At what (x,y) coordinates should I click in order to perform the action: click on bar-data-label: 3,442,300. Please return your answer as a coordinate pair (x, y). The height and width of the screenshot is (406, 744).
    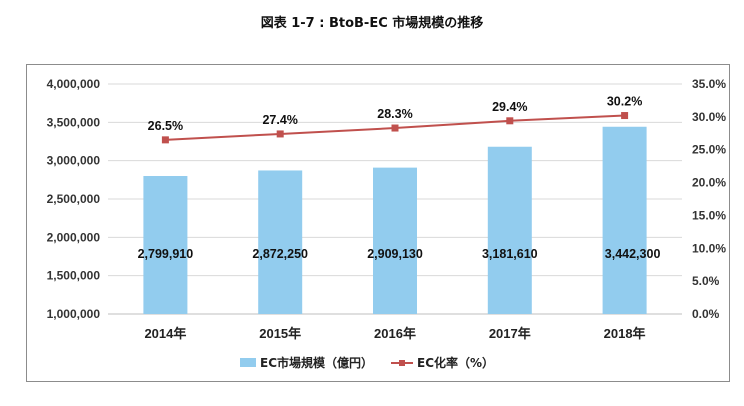
    Looking at the image, I should click on (633, 254).